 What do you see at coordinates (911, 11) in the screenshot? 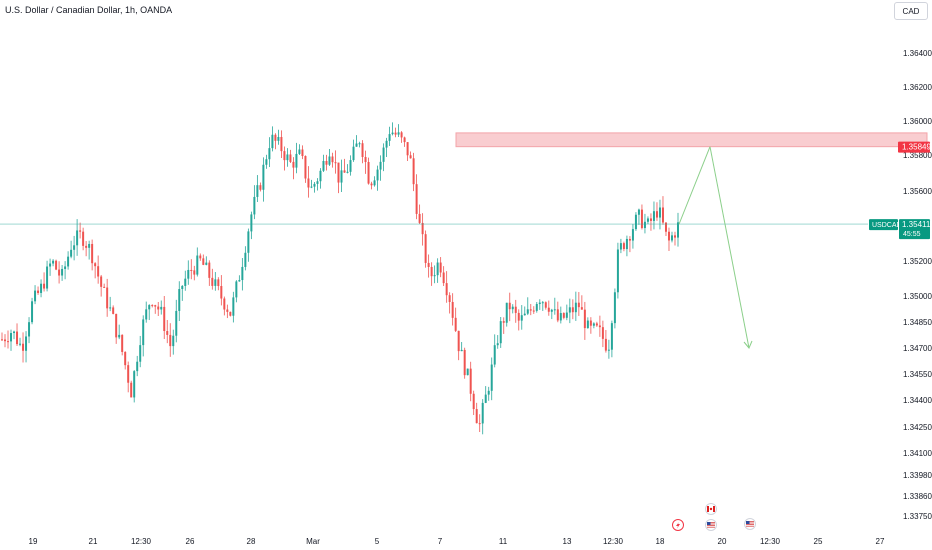
I see `currency-button: CAD` at bounding box center [911, 11].